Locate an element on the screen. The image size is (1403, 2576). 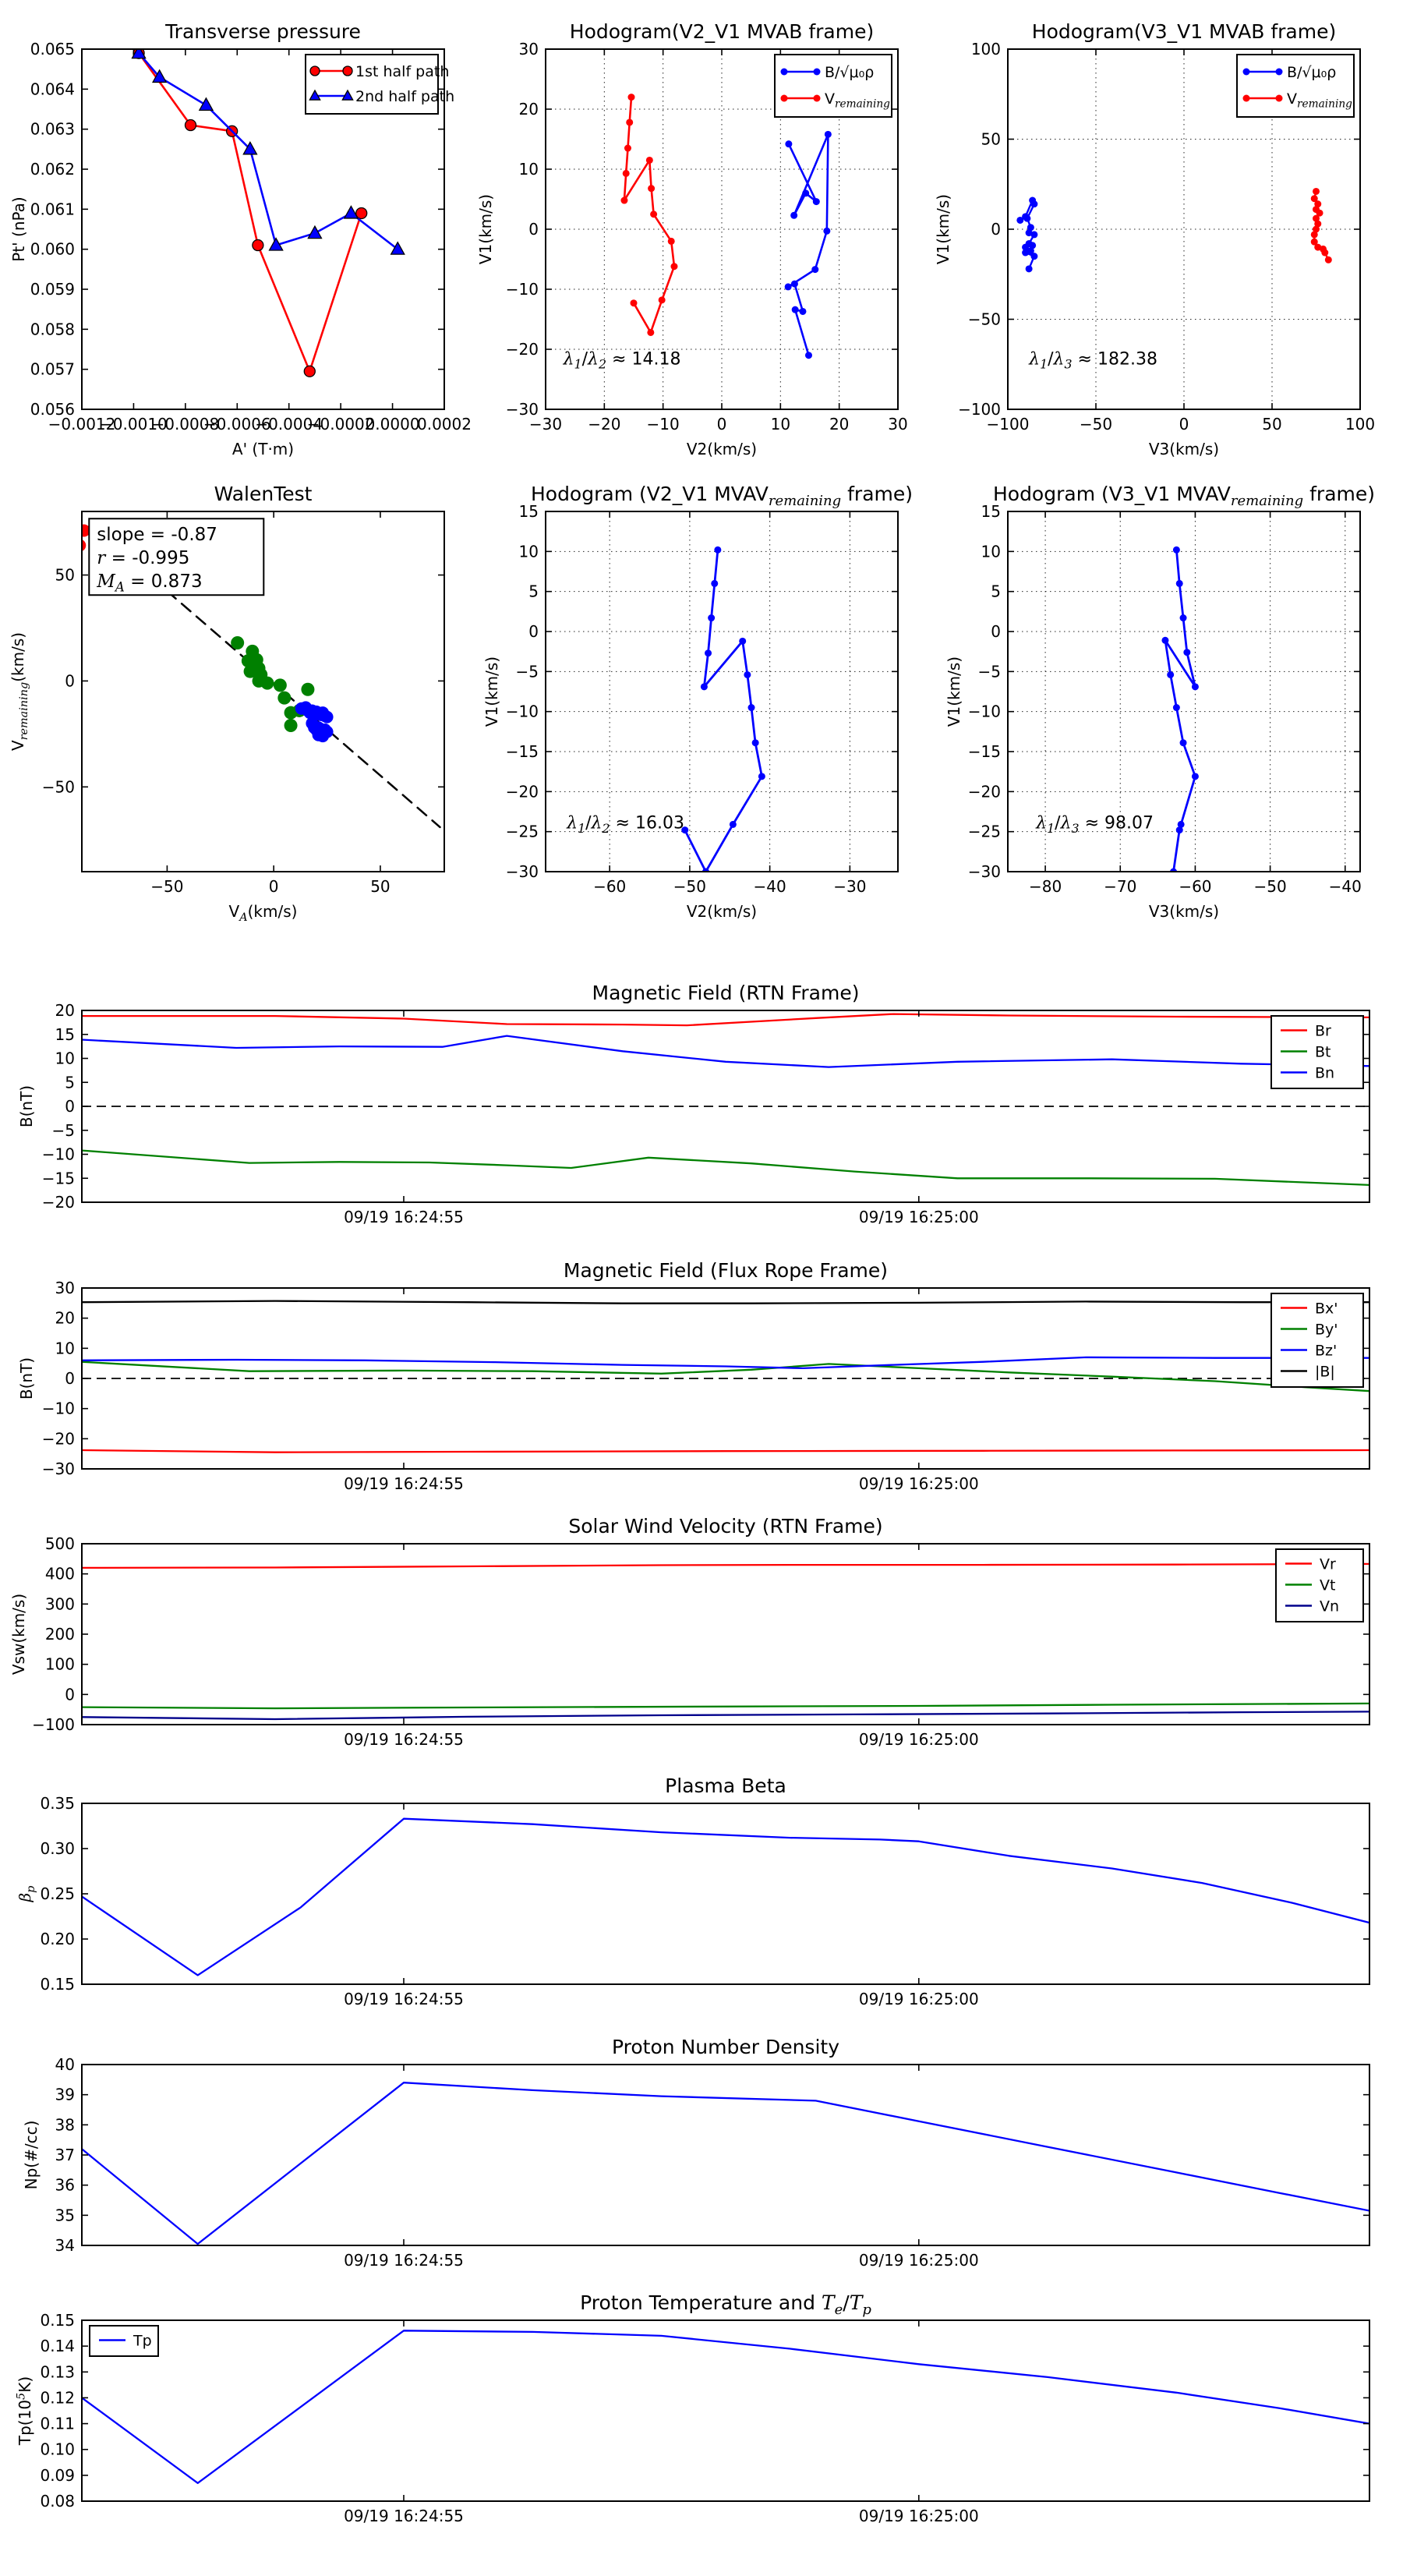
y-tick-label: 100 is located at coordinates (986, 49).